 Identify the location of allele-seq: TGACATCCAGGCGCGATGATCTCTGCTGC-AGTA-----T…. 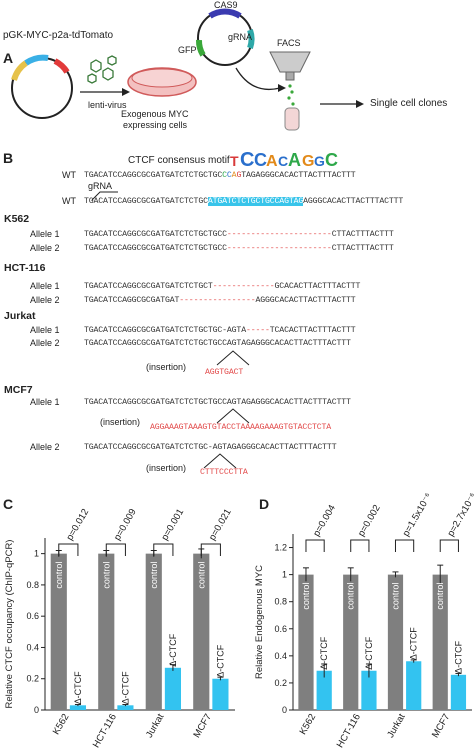
(220, 330).